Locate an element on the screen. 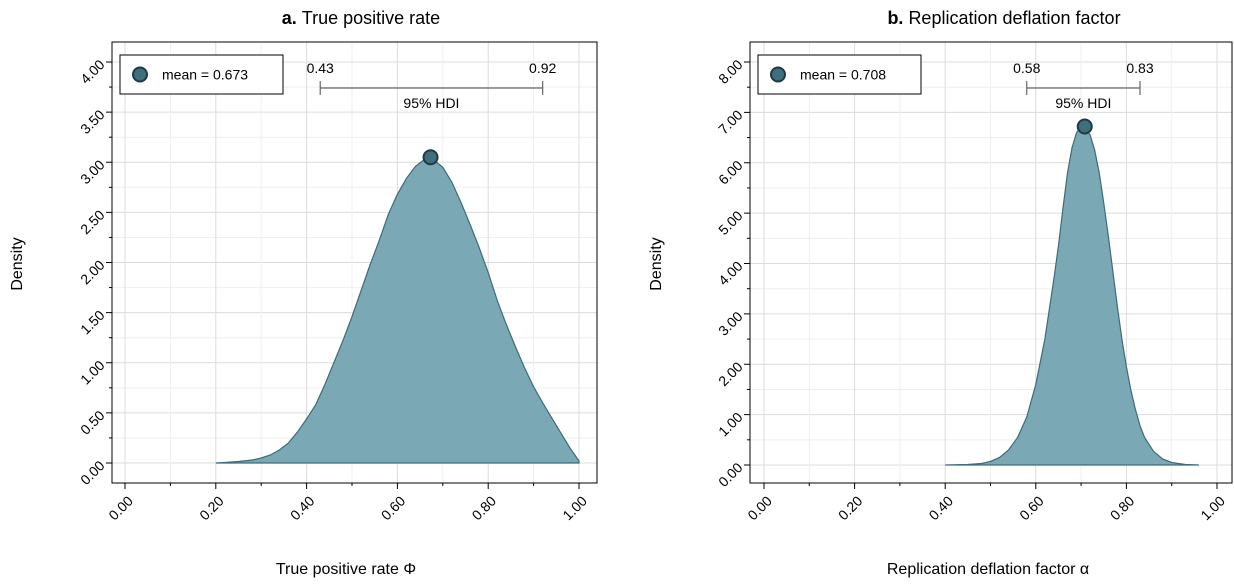 The height and width of the screenshot is (586, 1234). hdi-bracket-b: 0.58 0.83 95% HDI is located at coordinates (1083, 85).